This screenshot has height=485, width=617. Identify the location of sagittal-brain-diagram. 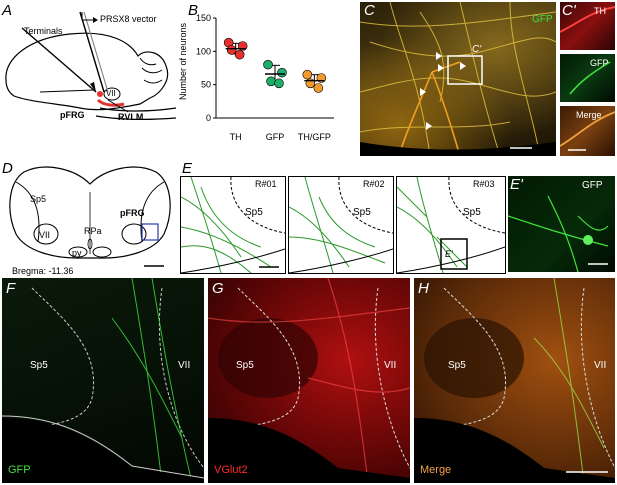
(91, 65).